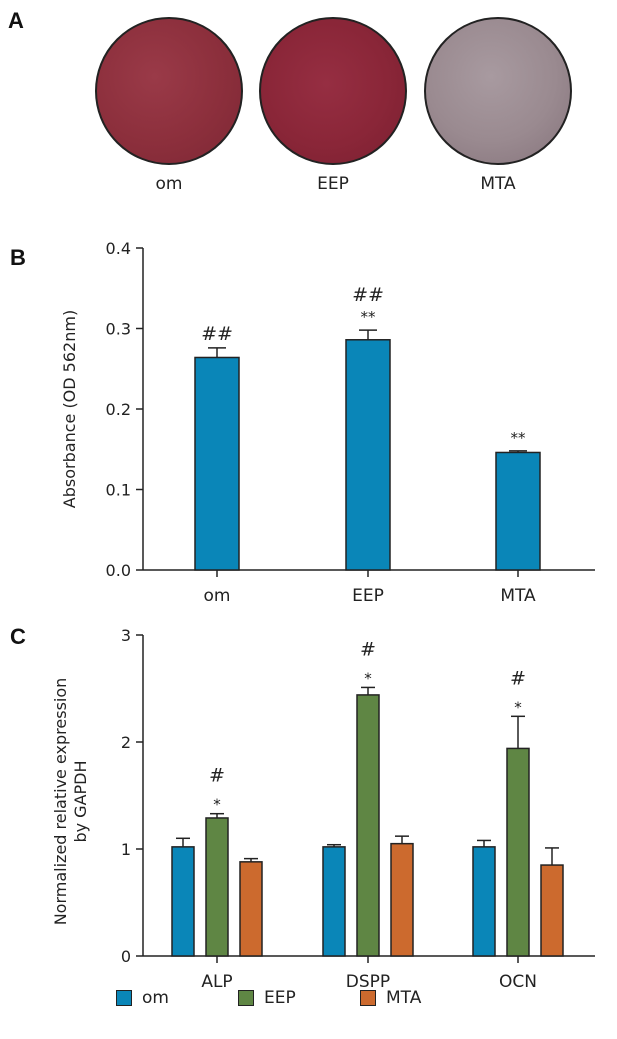 The width and height of the screenshot is (617, 1039). What do you see at coordinates (118, 570) in the screenshot?
I see `y-tick-label: 0.0` at bounding box center [118, 570].